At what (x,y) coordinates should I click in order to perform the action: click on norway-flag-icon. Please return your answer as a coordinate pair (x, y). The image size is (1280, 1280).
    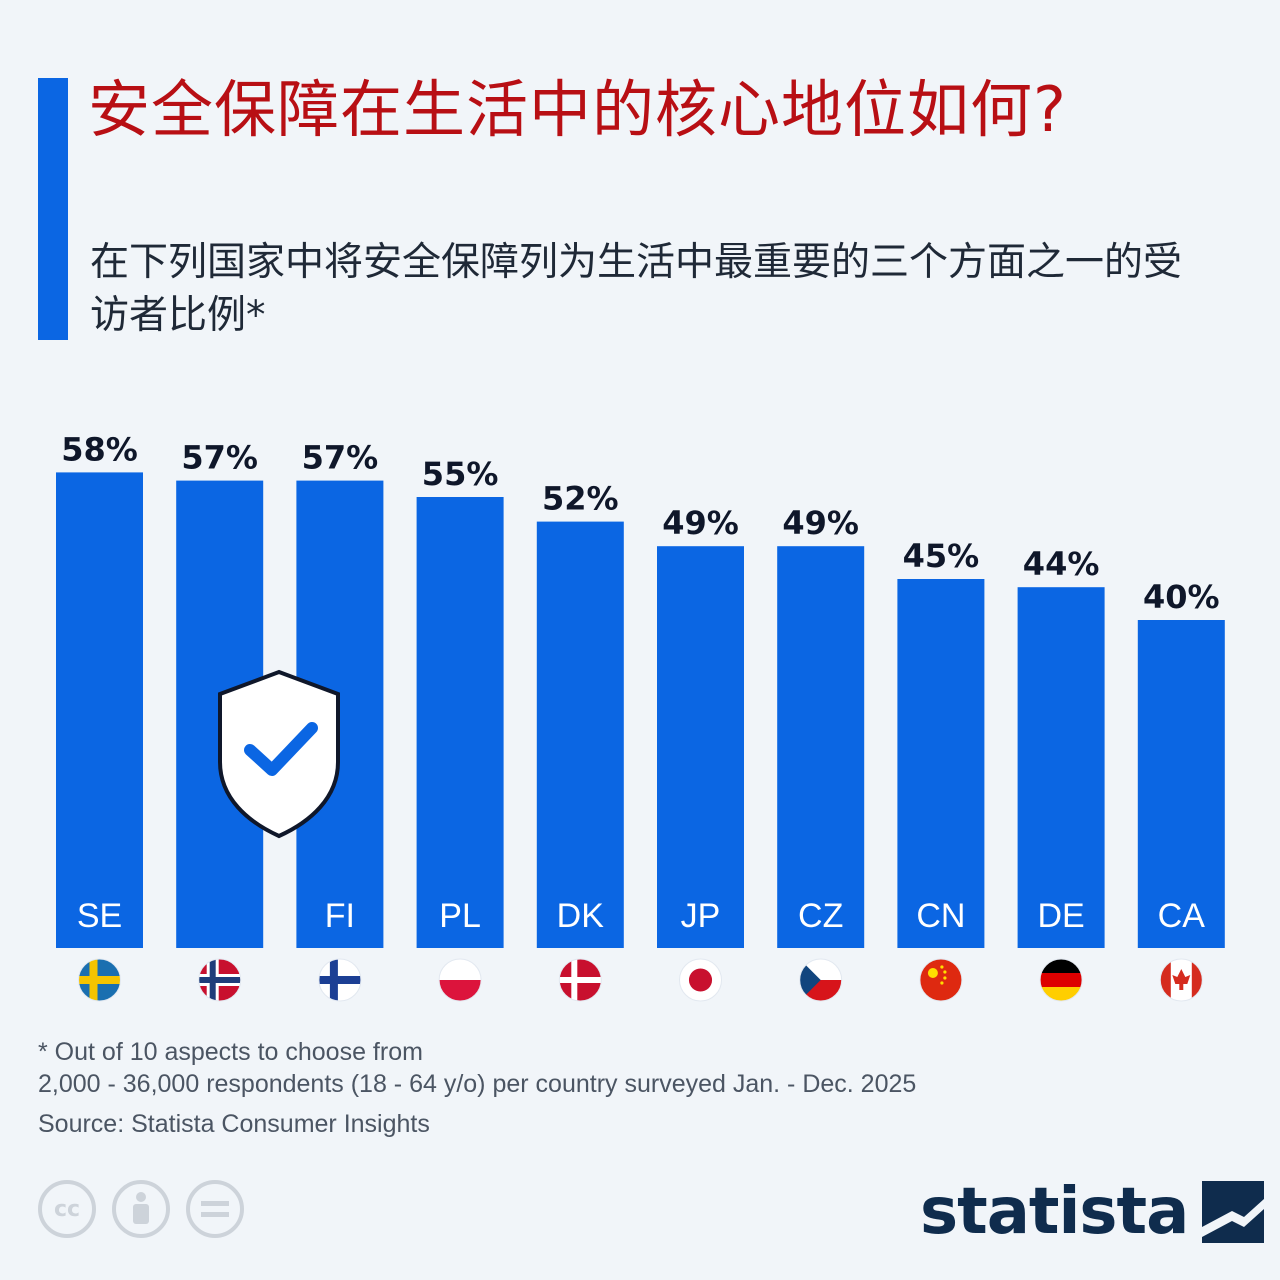
    Looking at the image, I should click on (219, 980).